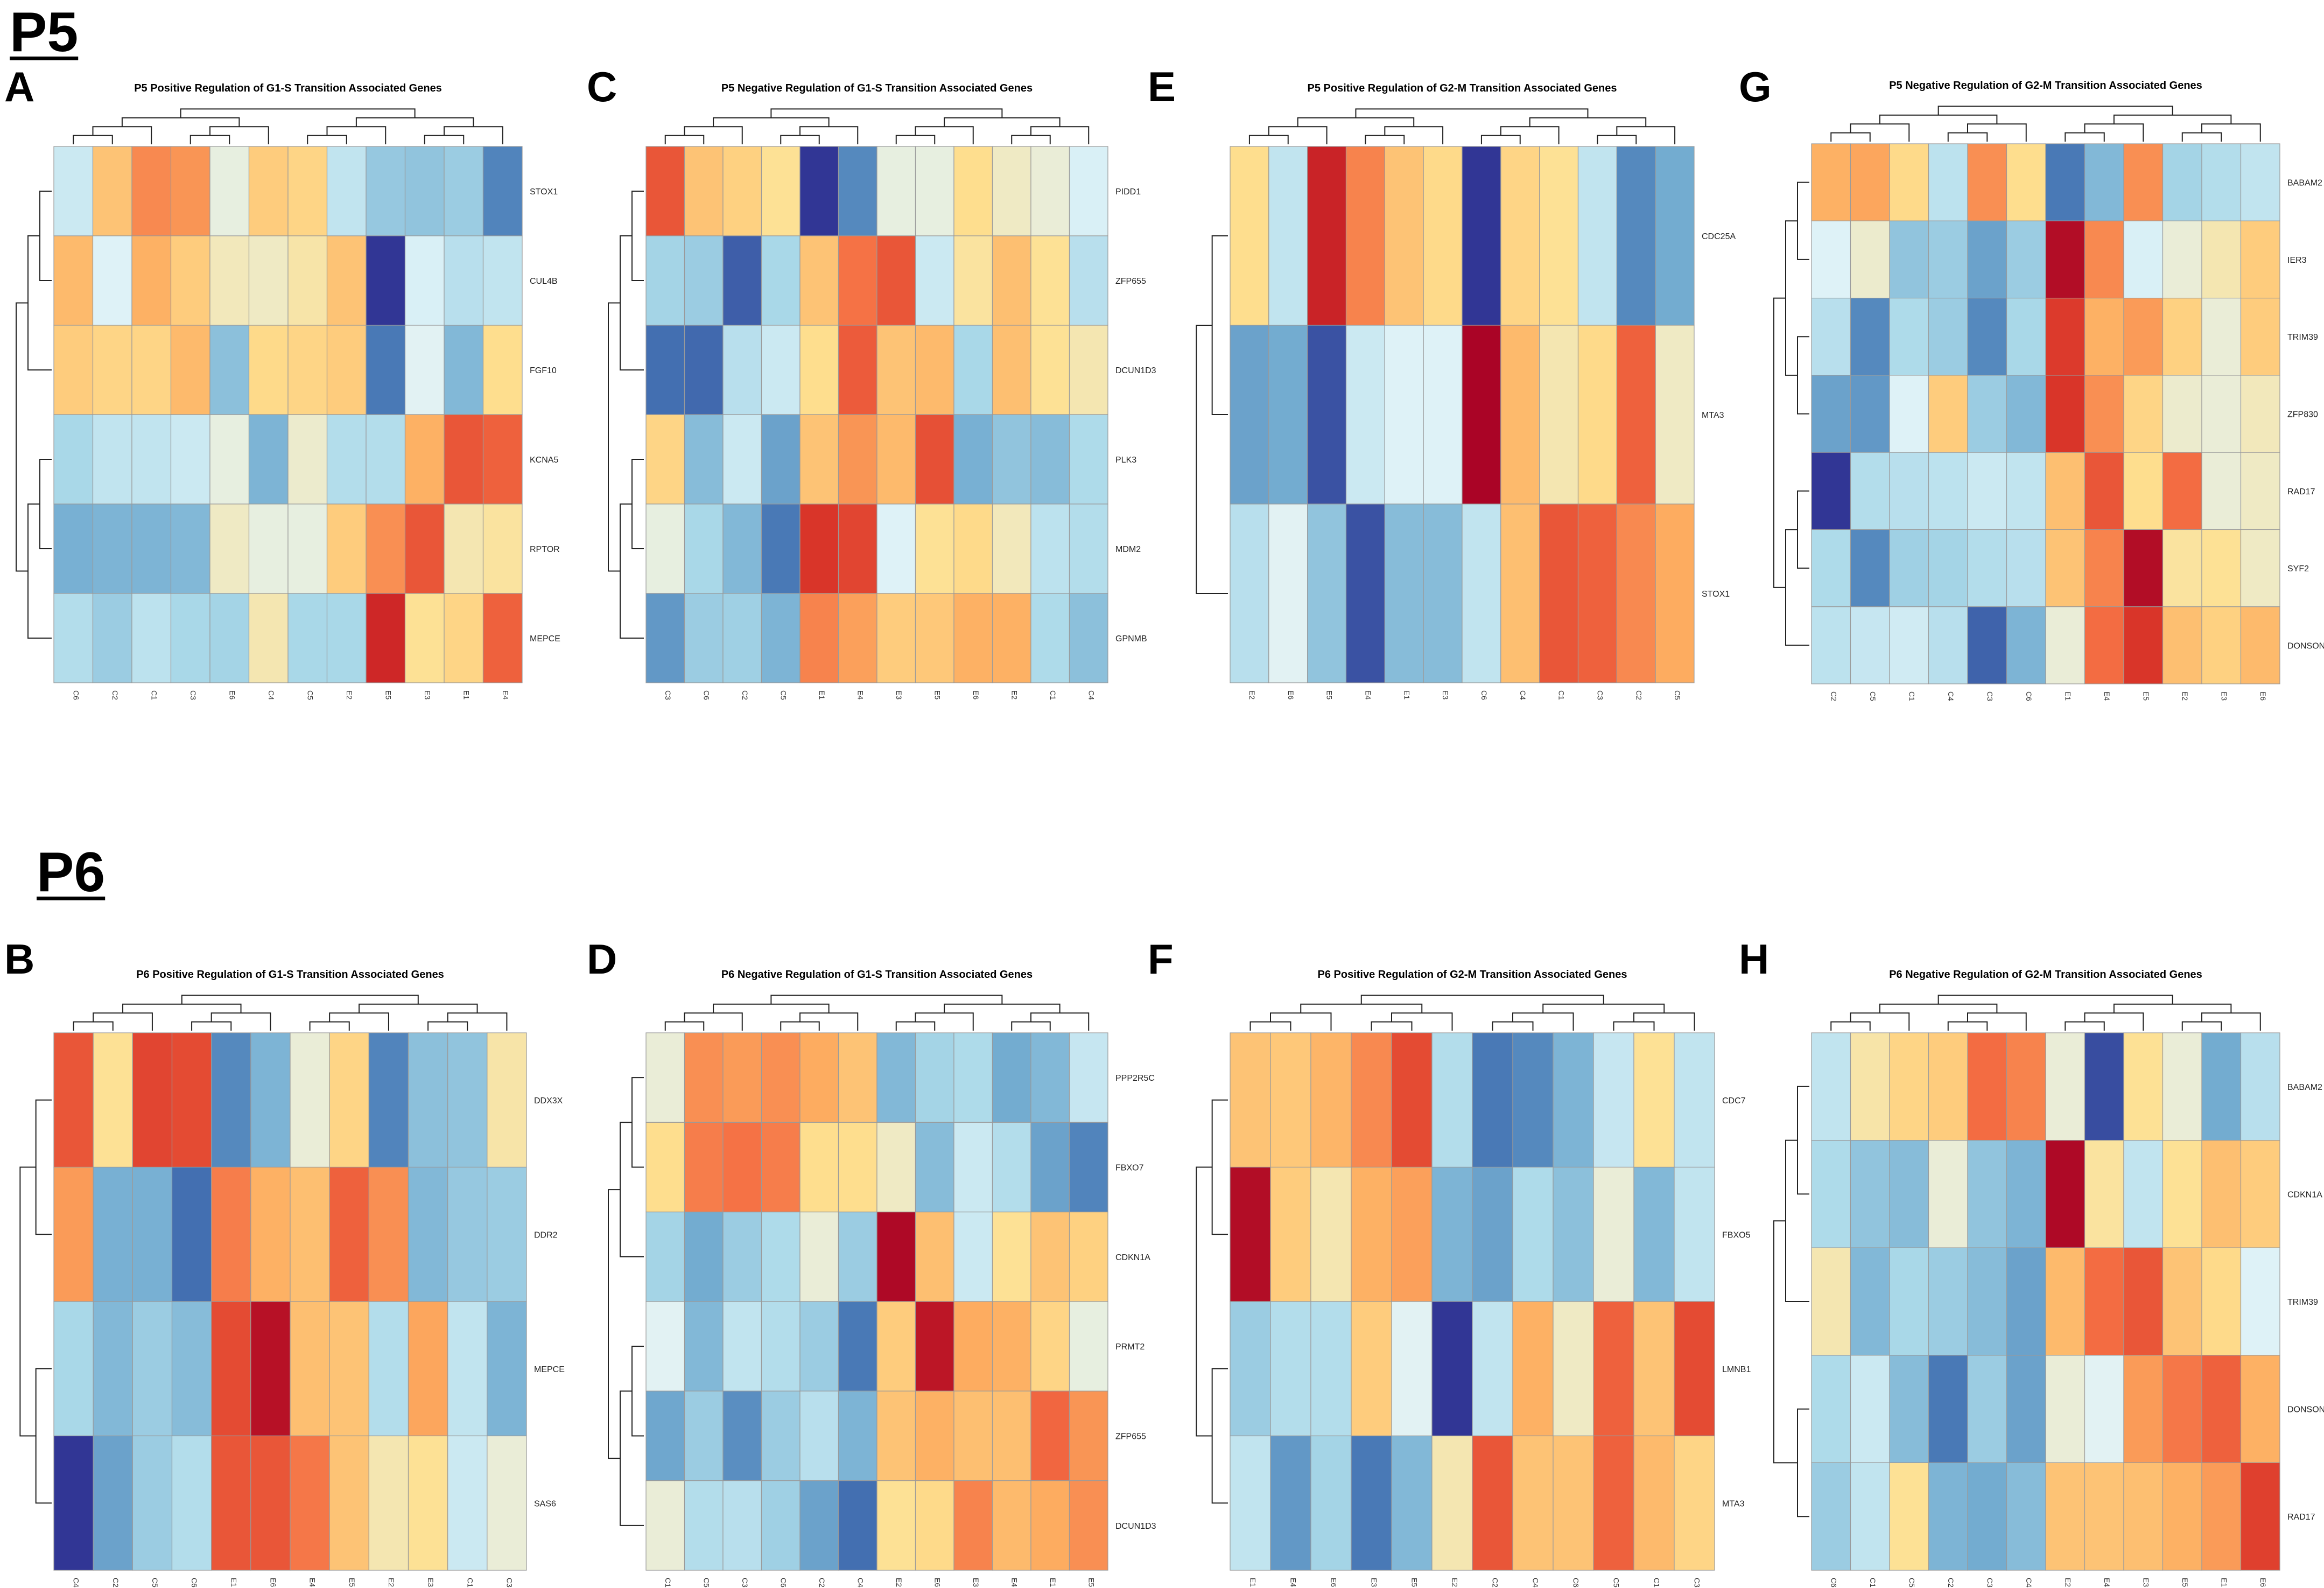  I want to click on row-dendrogram-a, so click(22, 437).